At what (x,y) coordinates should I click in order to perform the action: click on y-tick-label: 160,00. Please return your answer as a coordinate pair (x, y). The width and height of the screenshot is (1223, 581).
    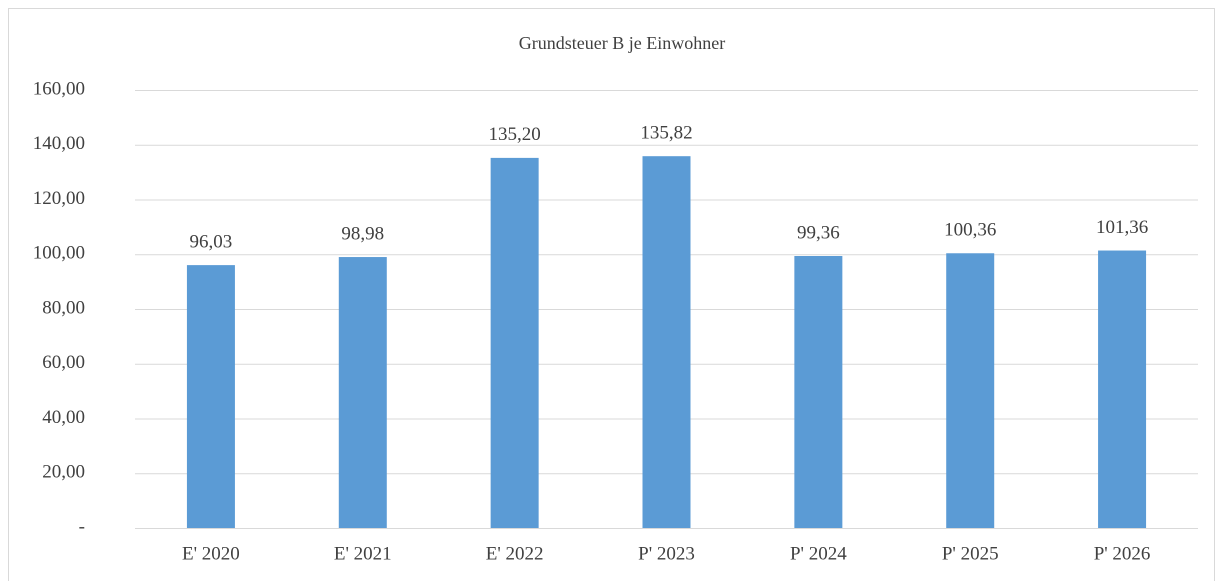
    Looking at the image, I should click on (59, 88).